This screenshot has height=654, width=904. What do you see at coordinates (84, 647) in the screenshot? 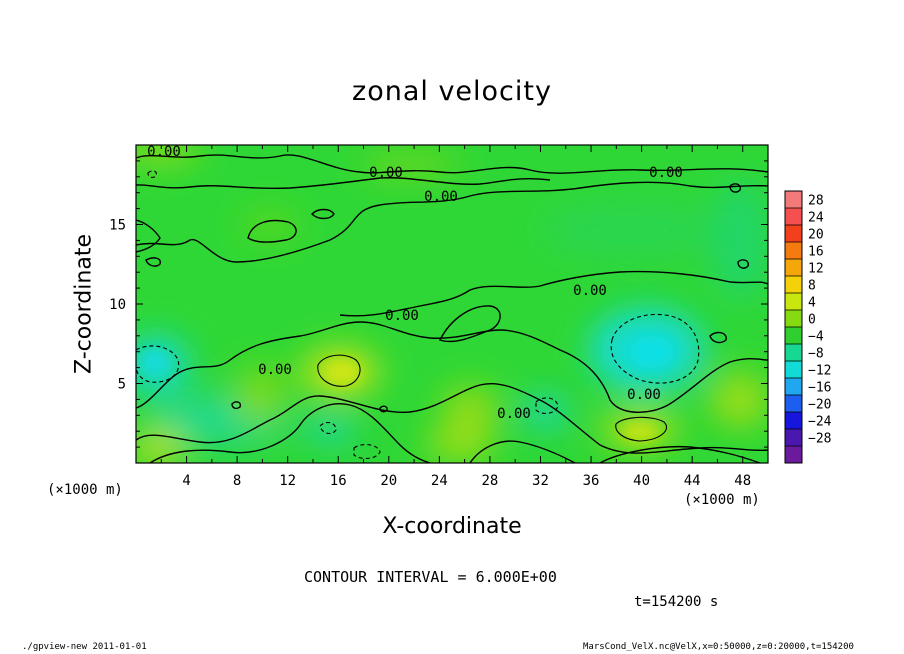
I see `footer-left: ./gpview-new 2011-01-01` at bounding box center [84, 647].